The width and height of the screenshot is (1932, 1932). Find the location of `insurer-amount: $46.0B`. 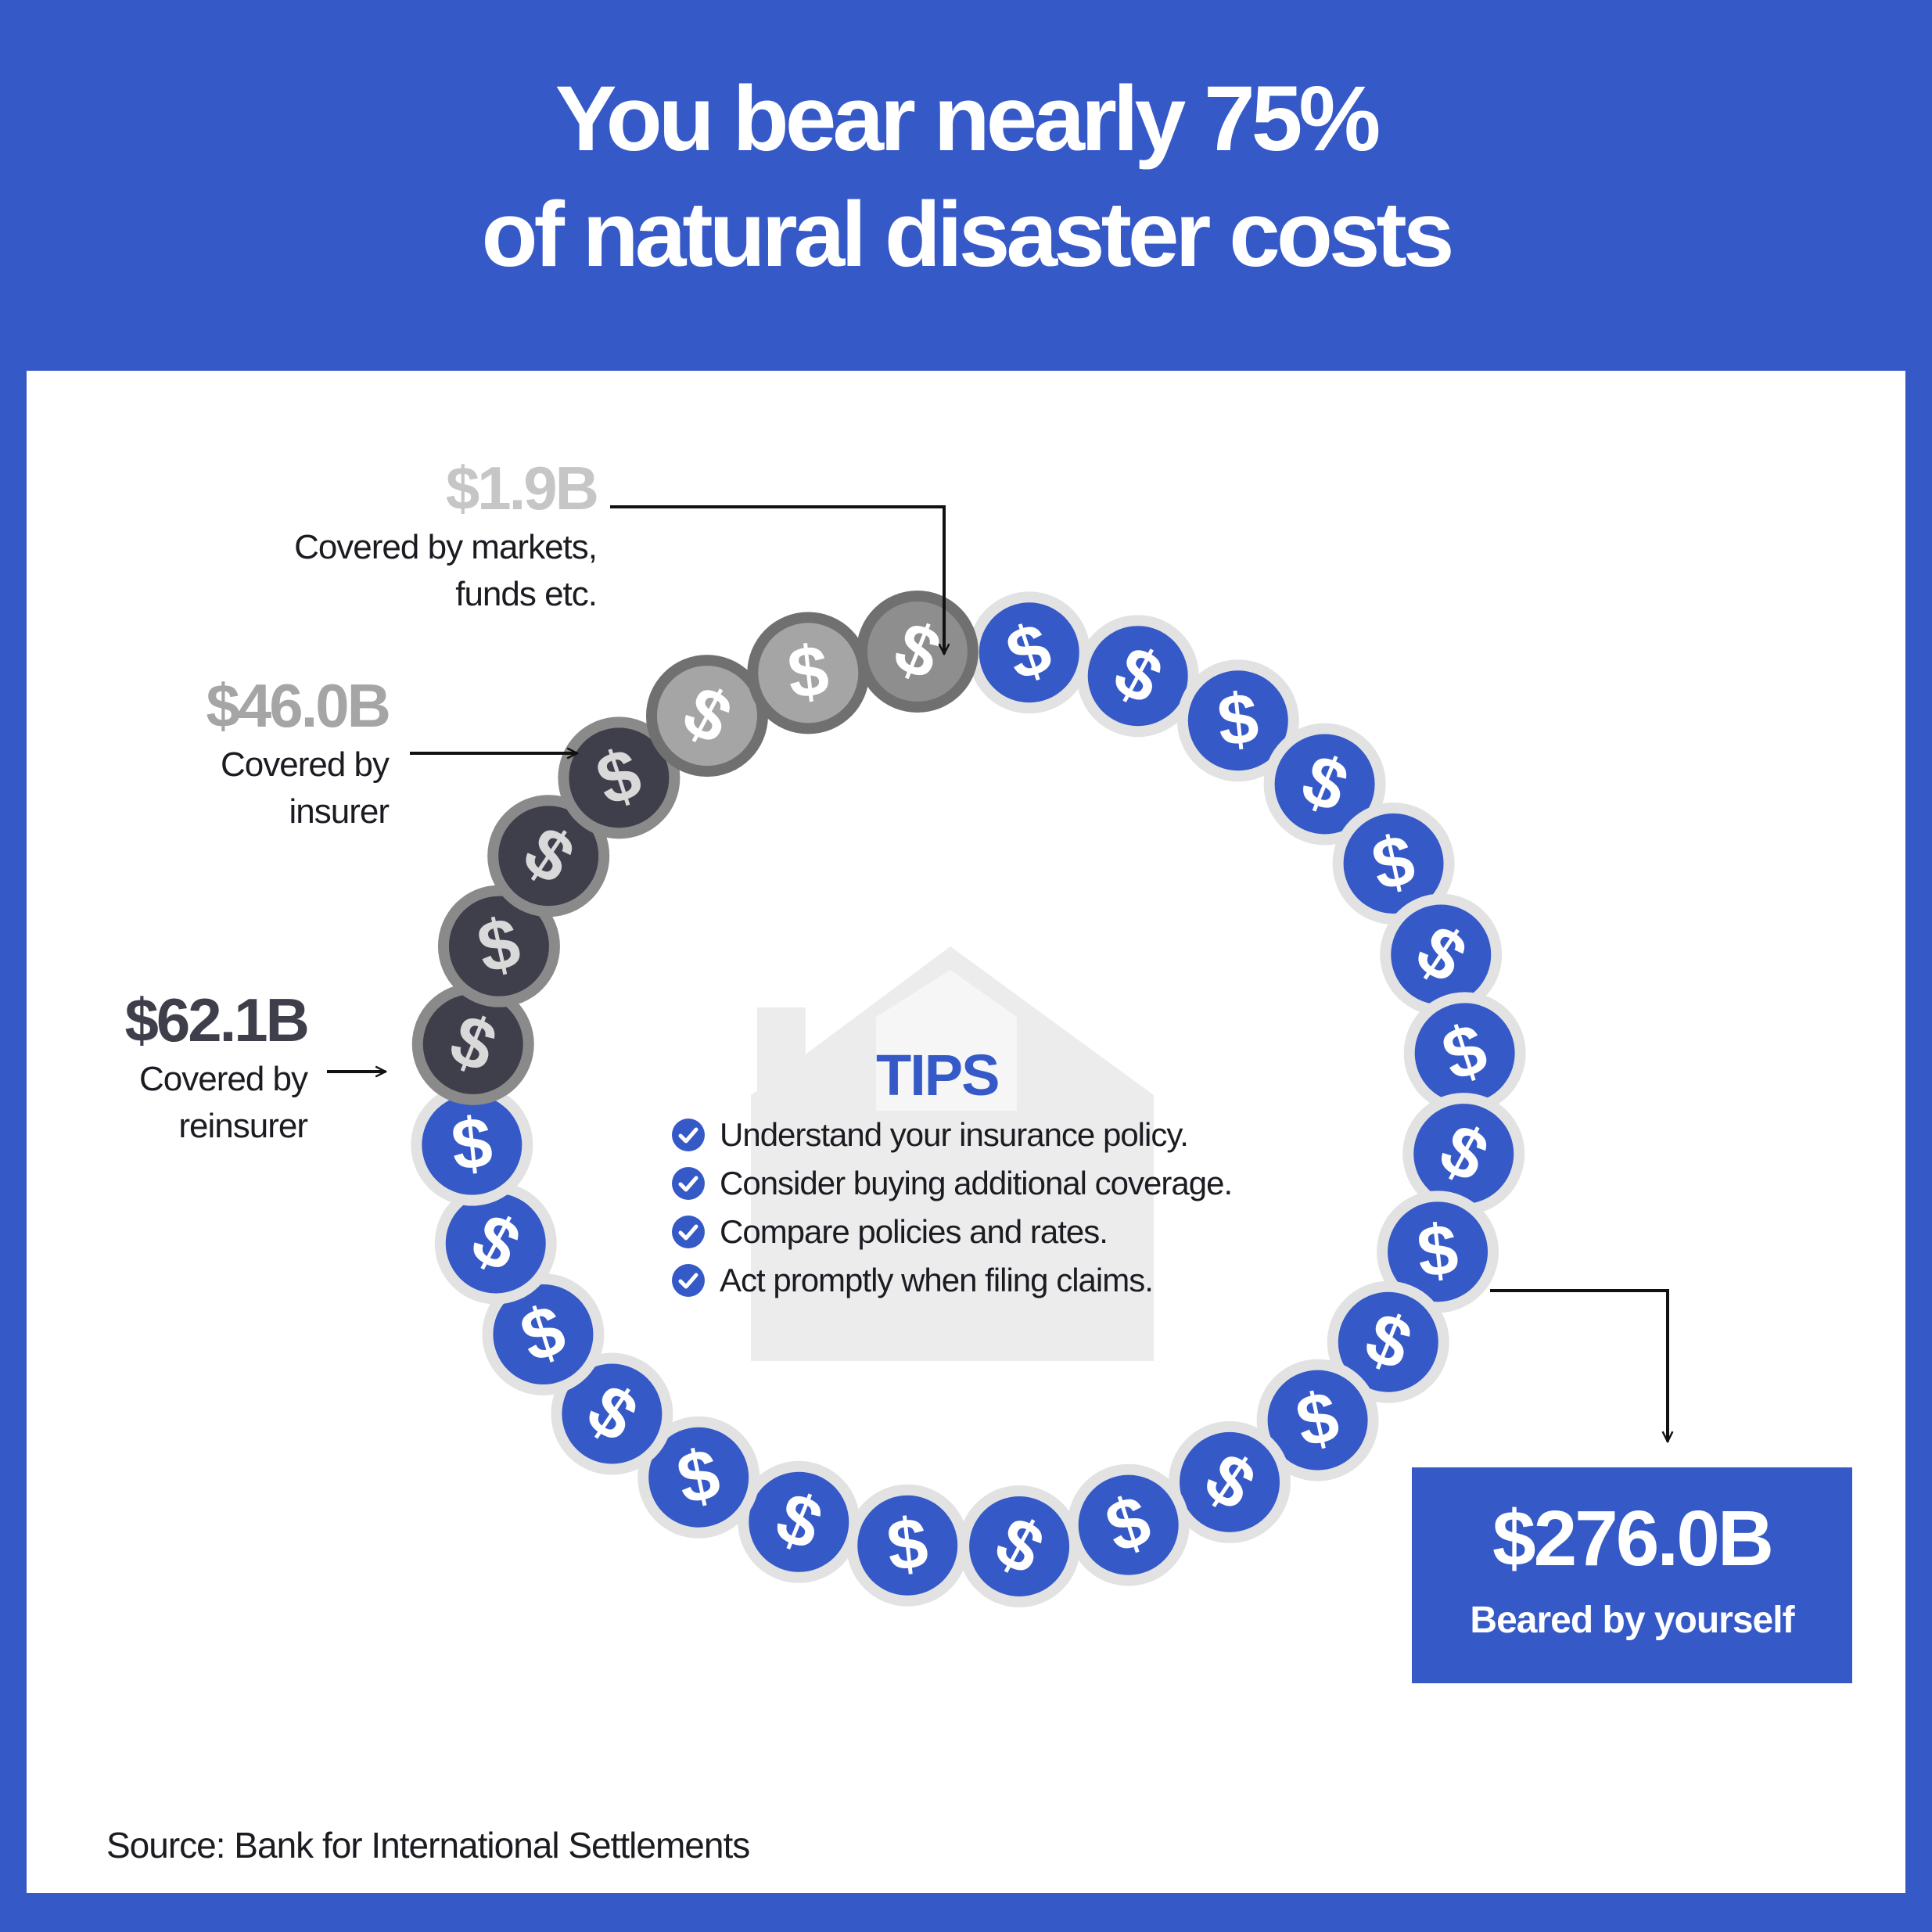

insurer-amount: $46.0B is located at coordinates (299, 706).